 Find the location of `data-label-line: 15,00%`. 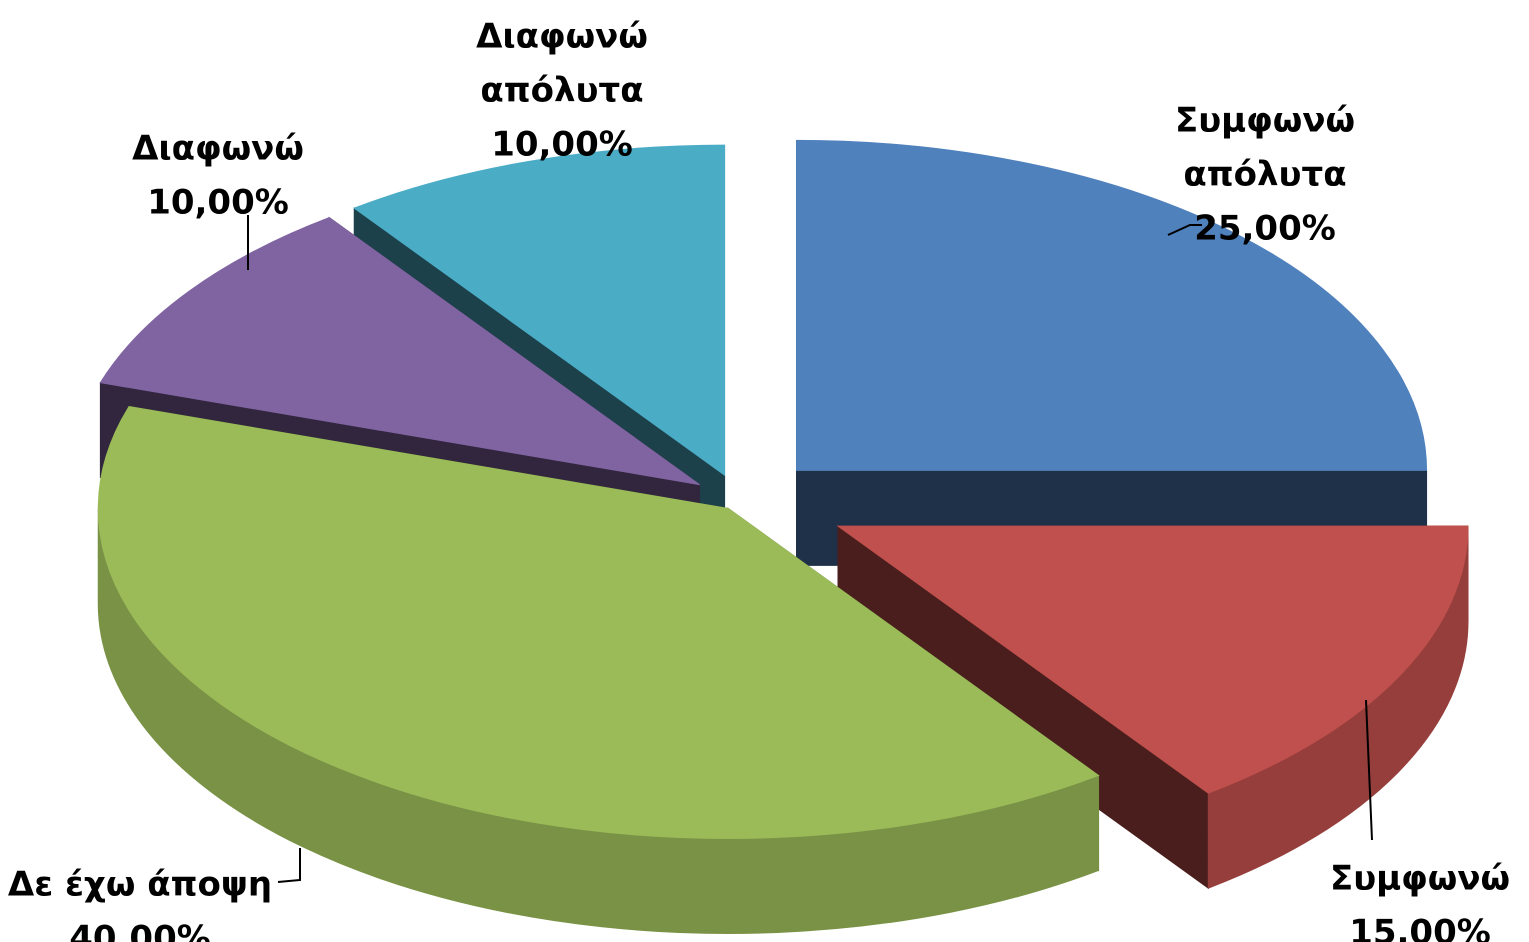

data-label-line: 15,00% is located at coordinates (1420, 927).